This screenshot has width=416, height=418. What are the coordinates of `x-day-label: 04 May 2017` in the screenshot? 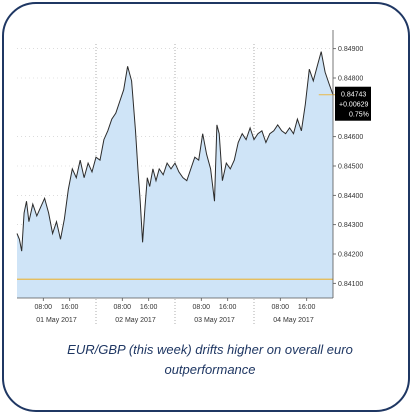 It's located at (293, 320).